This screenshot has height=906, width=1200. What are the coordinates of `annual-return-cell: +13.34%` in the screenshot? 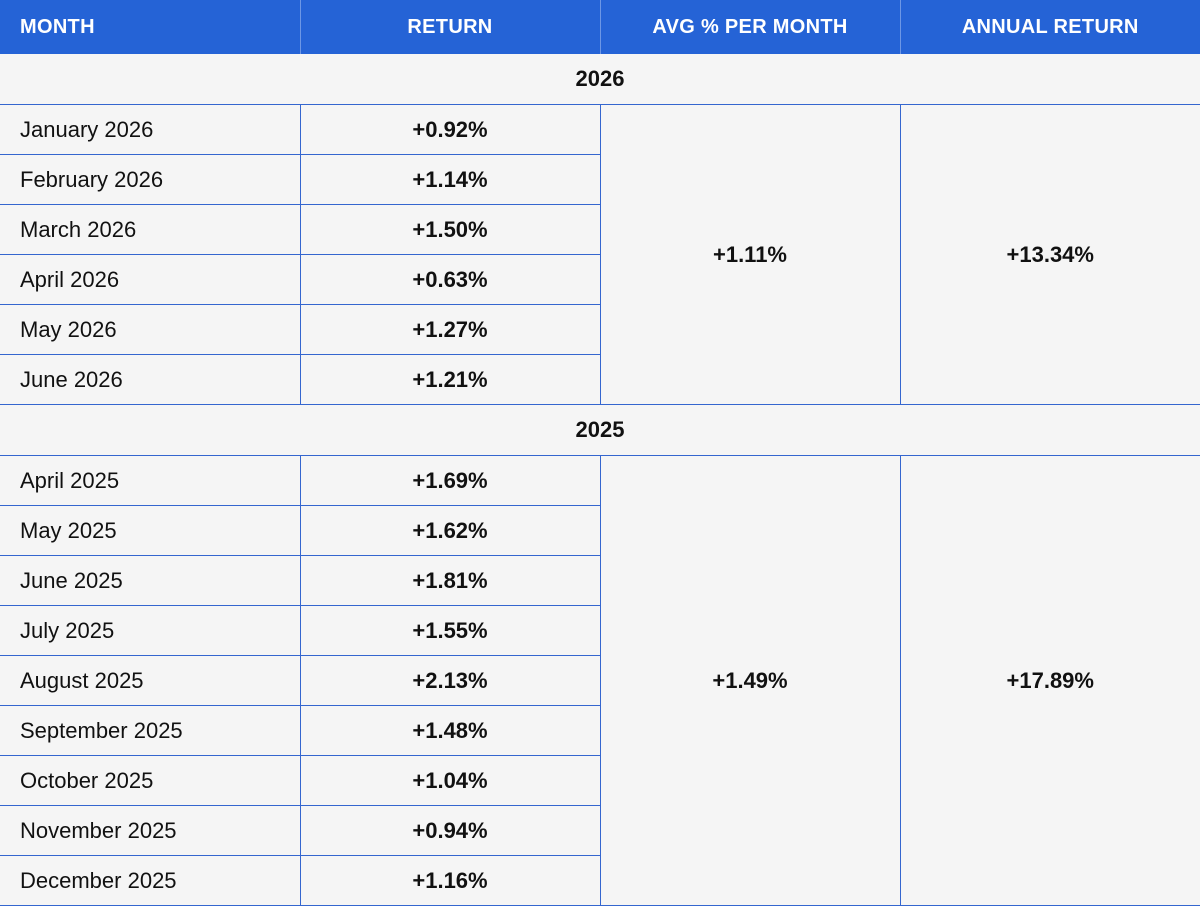 It's located at (1050, 254).